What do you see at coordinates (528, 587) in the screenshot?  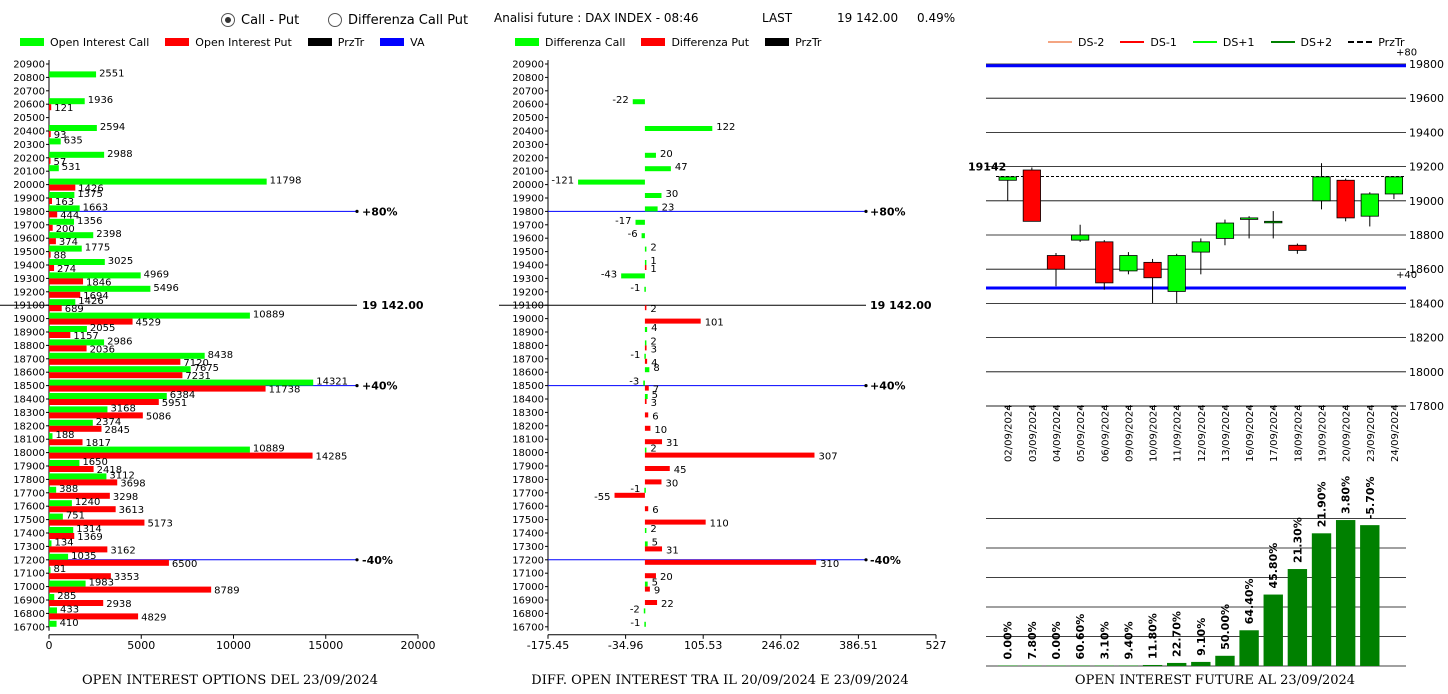 I see `p2-y-tick-label: 17000` at bounding box center [528, 587].